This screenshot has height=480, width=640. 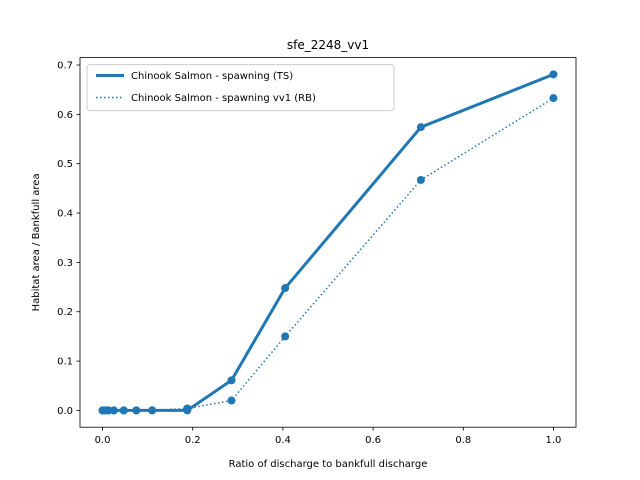 I want to click on y-tick-label: 0.7, so click(x=65, y=66).